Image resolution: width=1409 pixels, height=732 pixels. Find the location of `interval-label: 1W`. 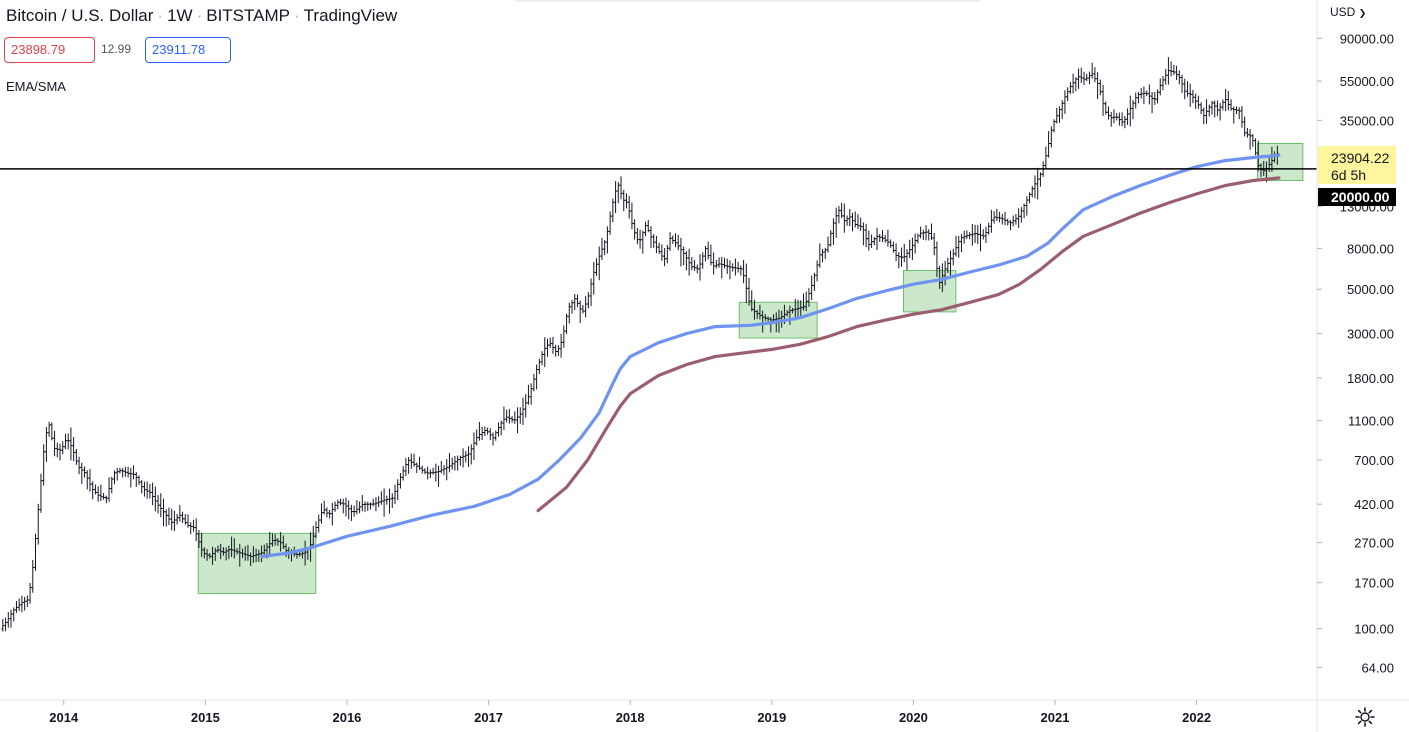

interval-label: 1W is located at coordinates (180, 15).